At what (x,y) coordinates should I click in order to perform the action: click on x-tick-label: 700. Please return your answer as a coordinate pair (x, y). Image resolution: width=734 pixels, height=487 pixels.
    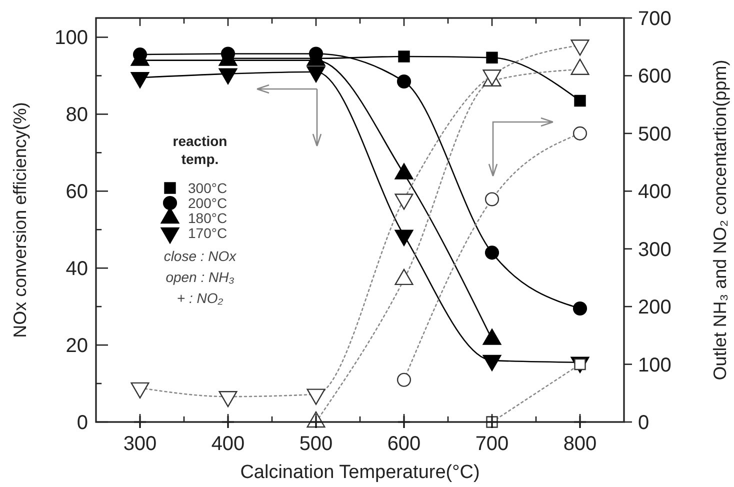
    Looking at the image, I should click on (492, 444).